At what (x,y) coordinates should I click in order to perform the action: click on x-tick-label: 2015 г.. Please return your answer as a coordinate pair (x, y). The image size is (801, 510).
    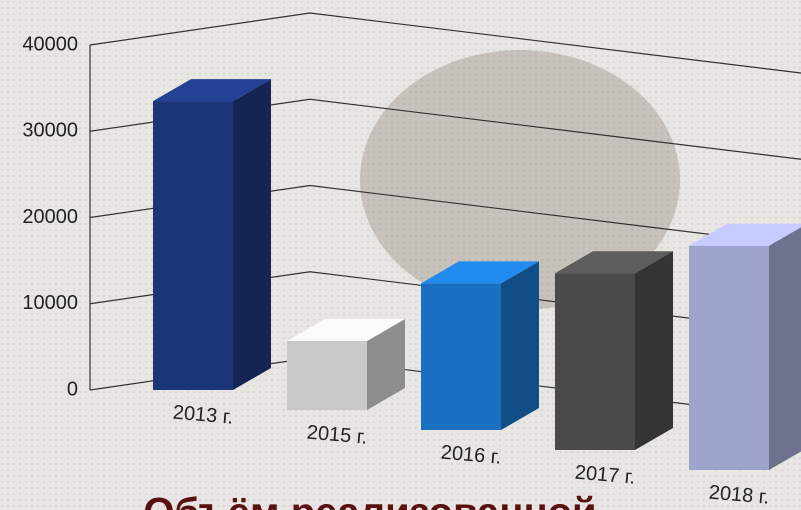
    Looking at the image, I should click on (337, 435).